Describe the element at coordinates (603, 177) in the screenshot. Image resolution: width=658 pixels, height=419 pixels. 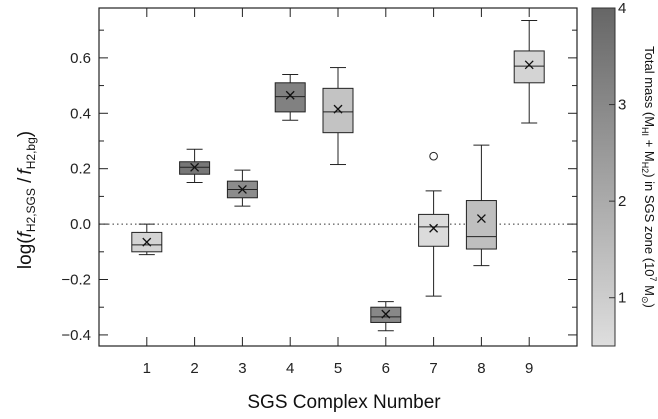
I see `colorbar` at that location.